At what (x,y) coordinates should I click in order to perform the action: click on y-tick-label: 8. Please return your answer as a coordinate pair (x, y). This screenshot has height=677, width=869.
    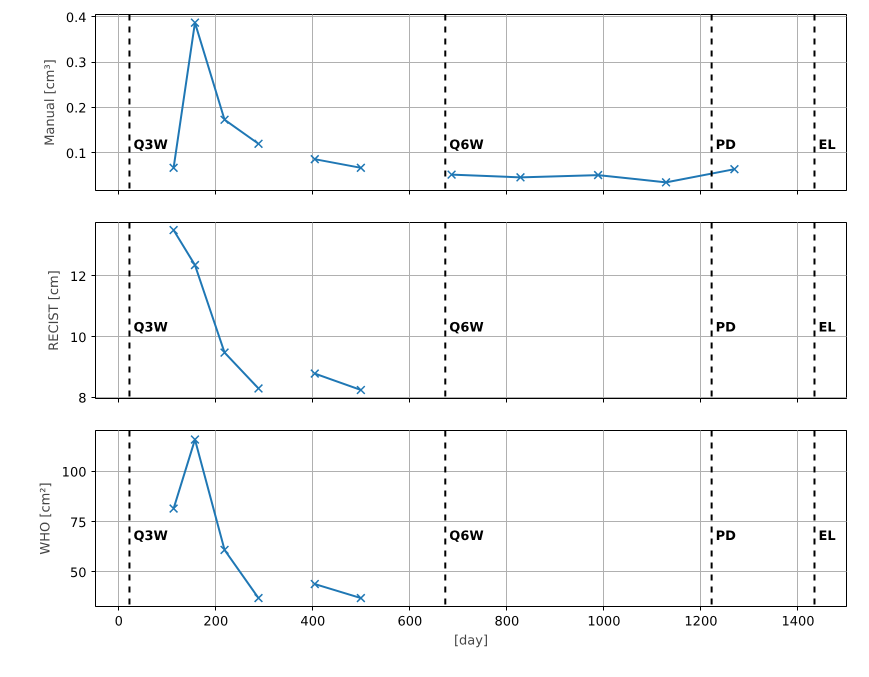
    Looking at the image, I should click on (82, 399).